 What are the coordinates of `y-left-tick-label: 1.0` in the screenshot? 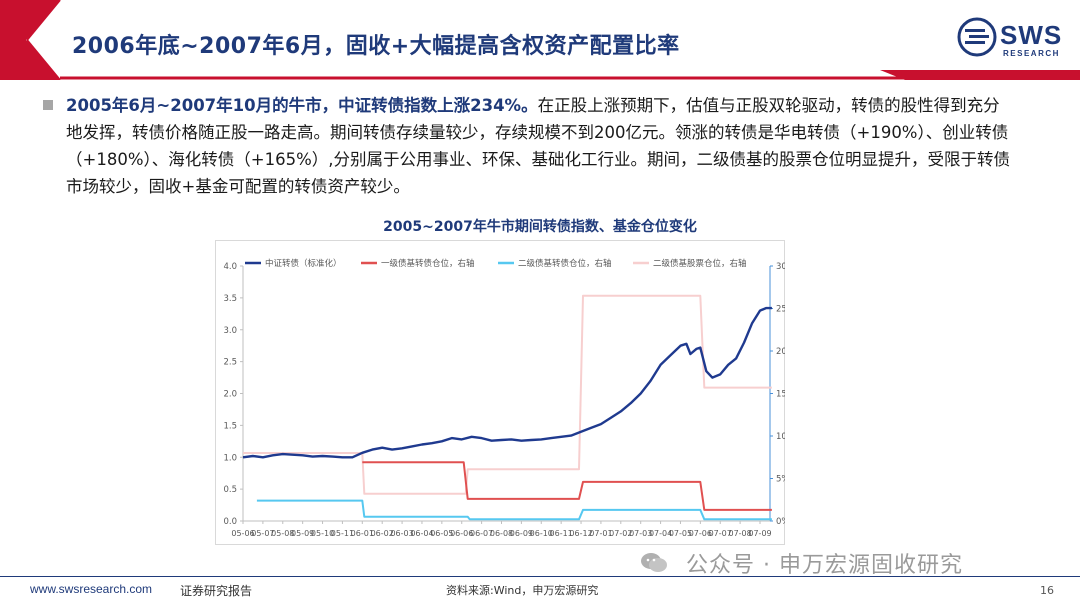 It's located at (230, 458).